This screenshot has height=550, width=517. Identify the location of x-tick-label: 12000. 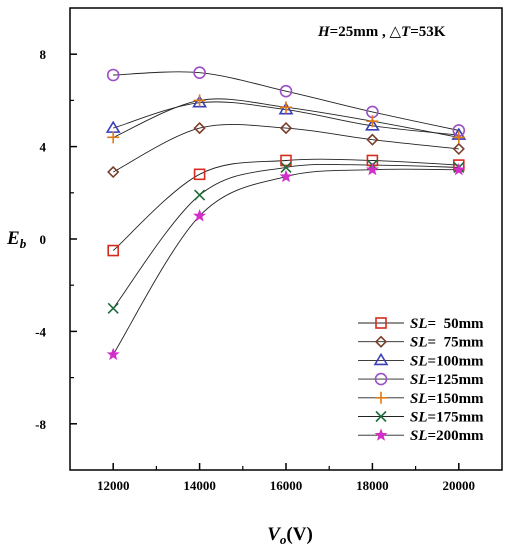
(113, 485).